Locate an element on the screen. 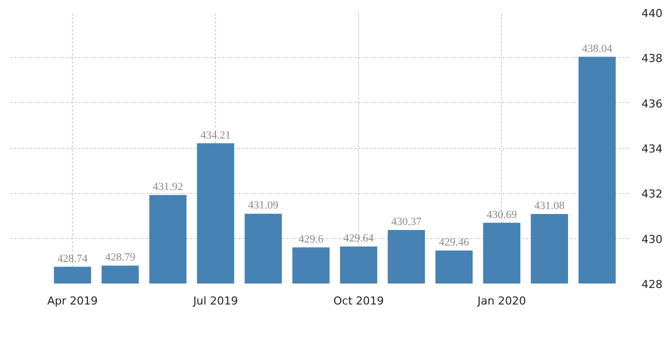  data-label: 429.6 is located at coordinates (311, 239).